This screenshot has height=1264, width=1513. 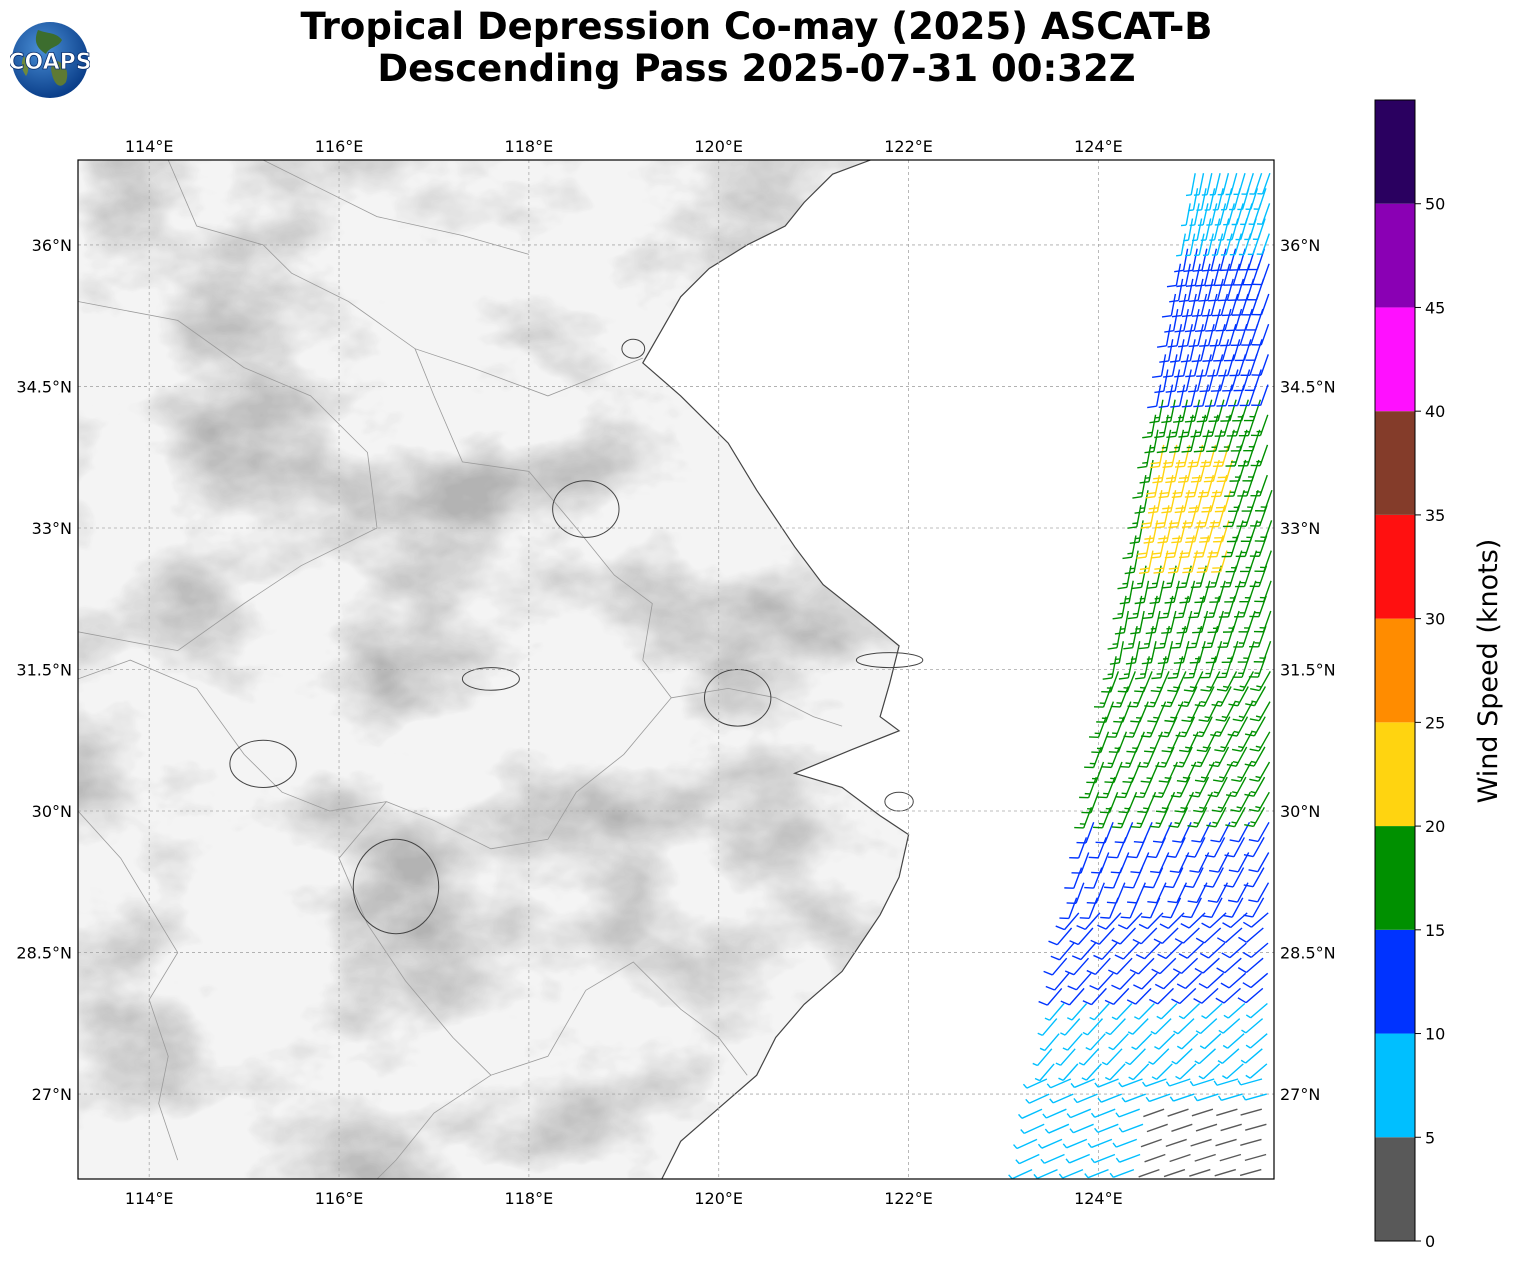 What do you see at coordinates (50, 60) in the screenshot?
I see `globe-icon` at bounding box center [50, 60].